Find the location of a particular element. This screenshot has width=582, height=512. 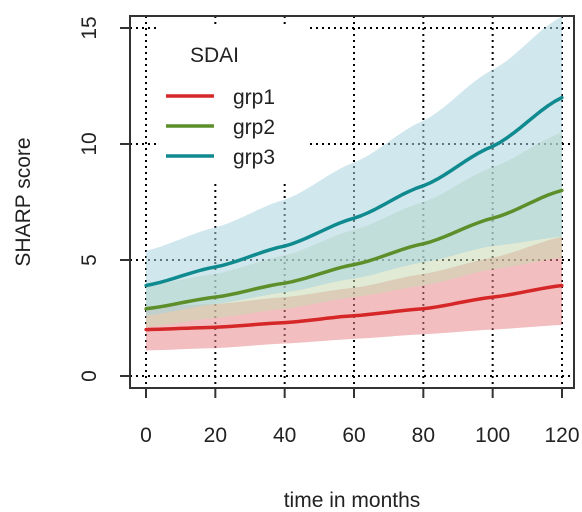

y-axis-title: SHARP score is located at coordinates (23, 201).